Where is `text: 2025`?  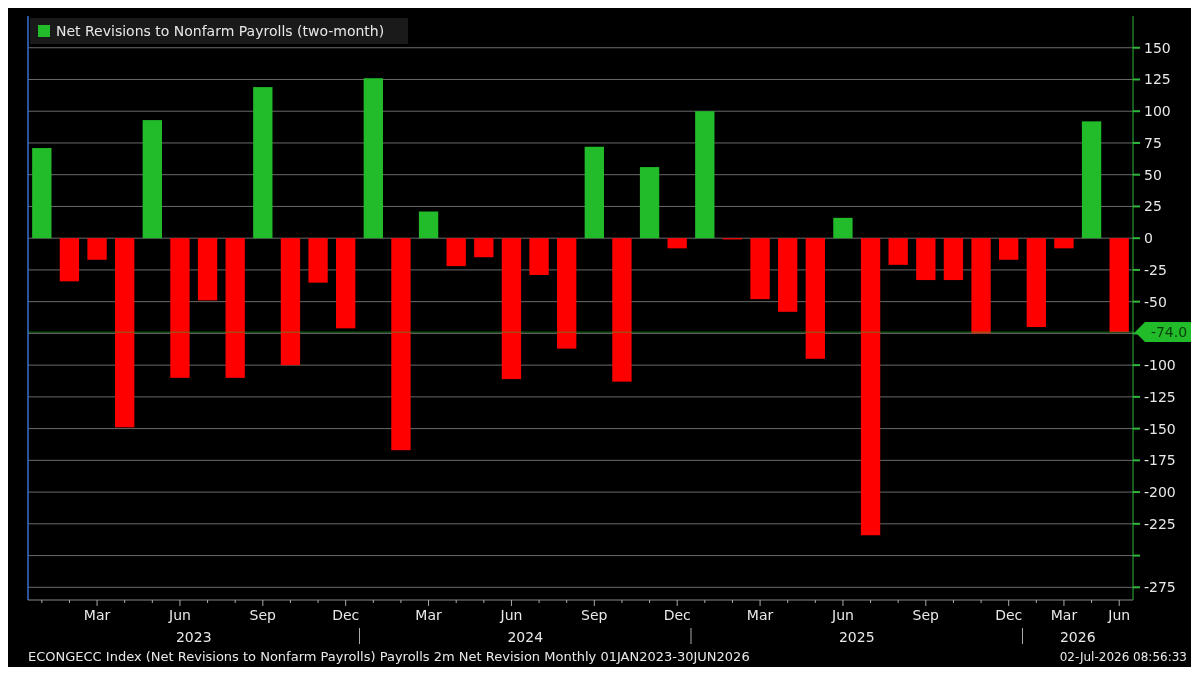
text: 2025 is located at coordinates (856, 637).